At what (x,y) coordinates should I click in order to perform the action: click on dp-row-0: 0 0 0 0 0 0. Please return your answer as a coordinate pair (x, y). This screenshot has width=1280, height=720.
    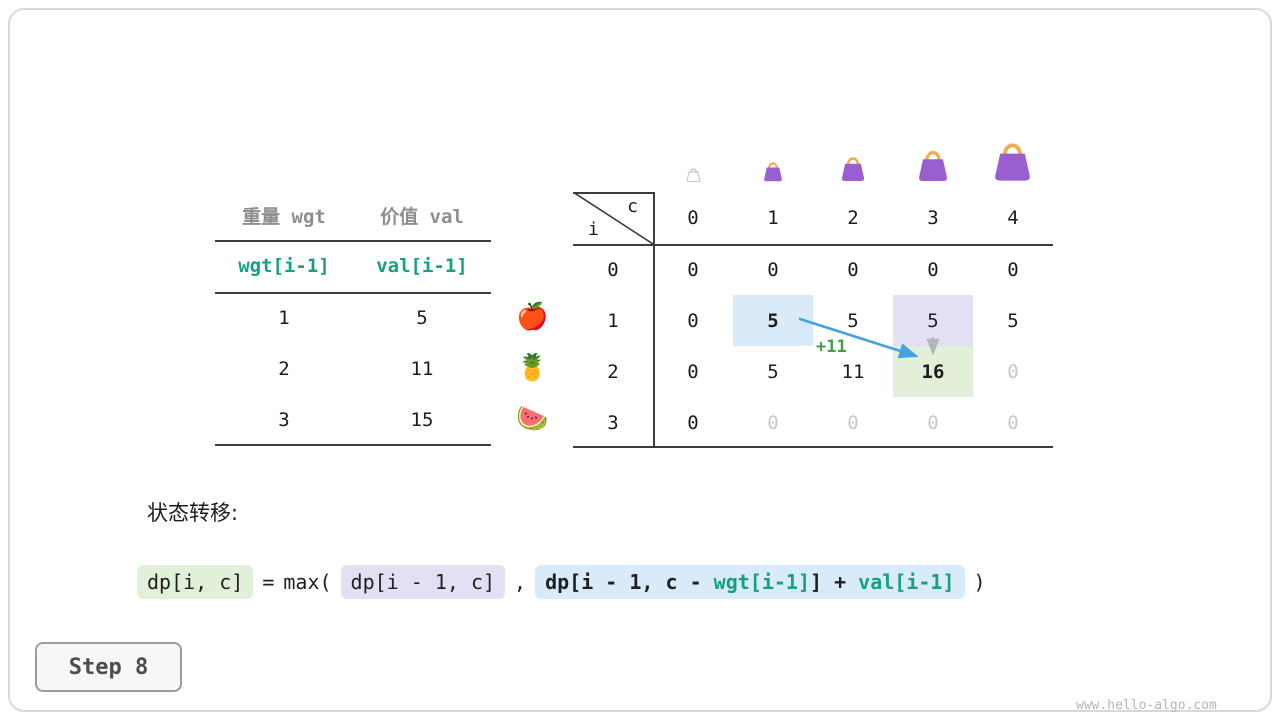
    Looking at the image, I should click on (813, 269).